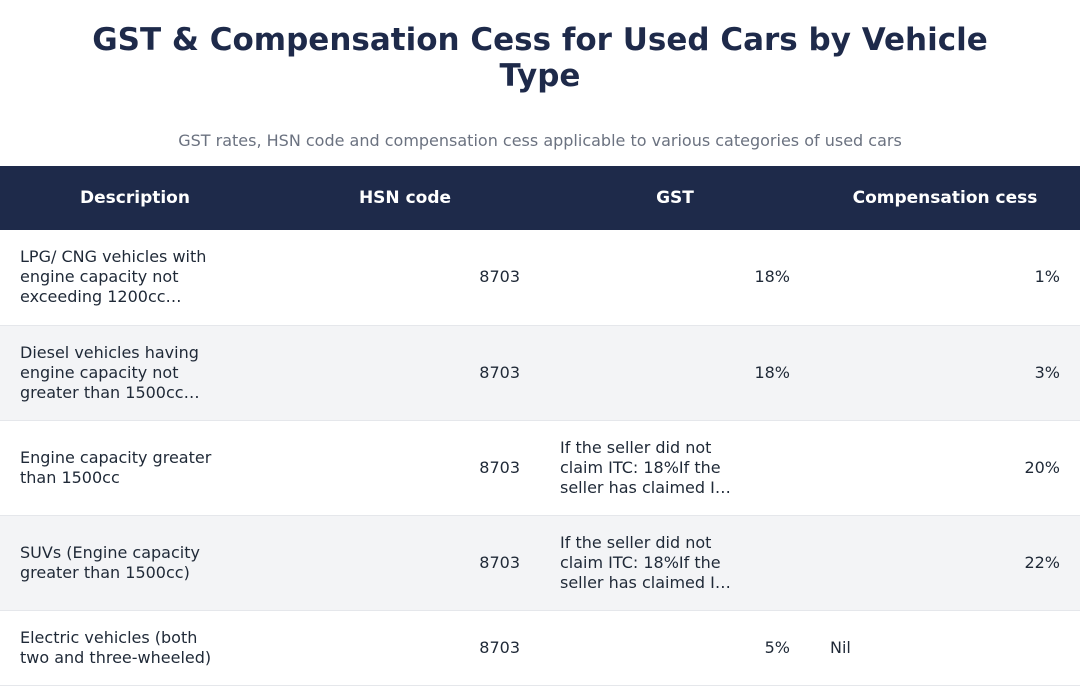 The image size is (1080, 700). What do you see at coordinates (945, 648) in the screenshot?
I see `cell-cess: Nil` at bounding box center [945, 648].